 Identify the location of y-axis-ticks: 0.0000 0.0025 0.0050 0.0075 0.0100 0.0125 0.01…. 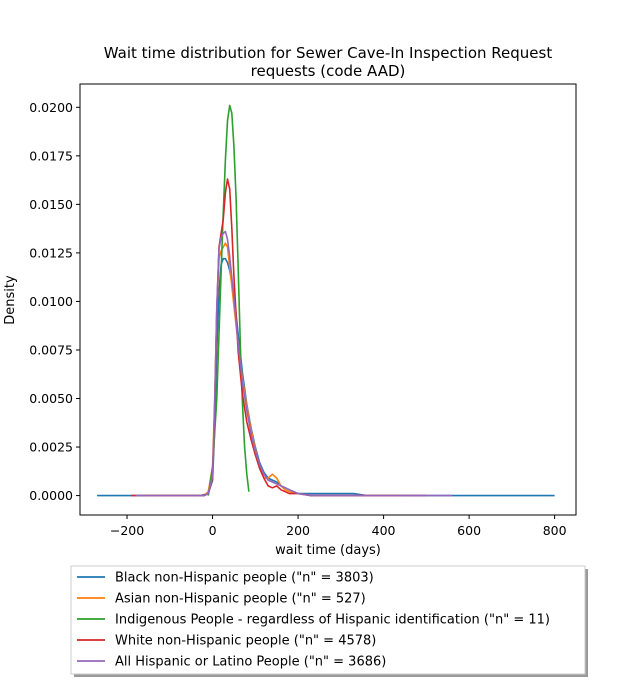
(54, 301).